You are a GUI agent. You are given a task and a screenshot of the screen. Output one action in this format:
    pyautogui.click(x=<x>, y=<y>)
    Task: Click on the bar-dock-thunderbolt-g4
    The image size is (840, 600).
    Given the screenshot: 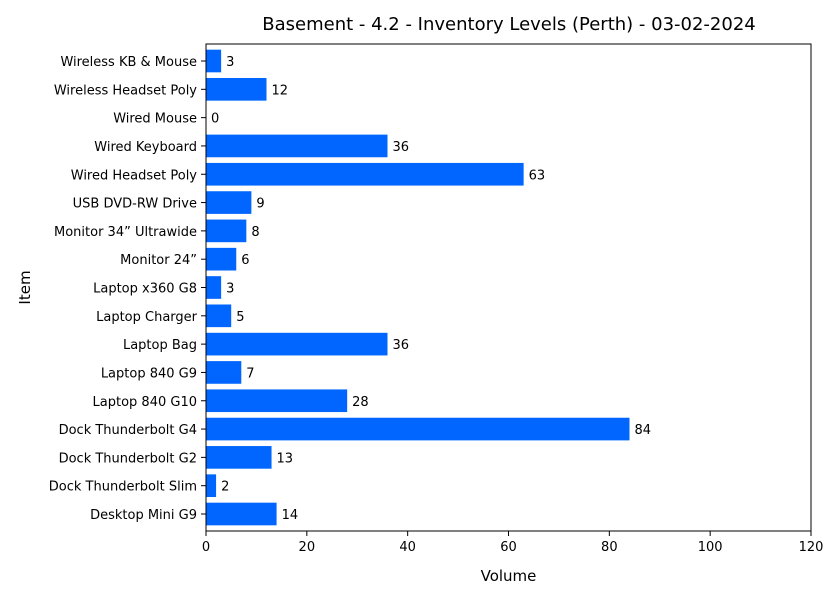 What is the action you would take?
    pyautogui.click(x=418, y=429)
    